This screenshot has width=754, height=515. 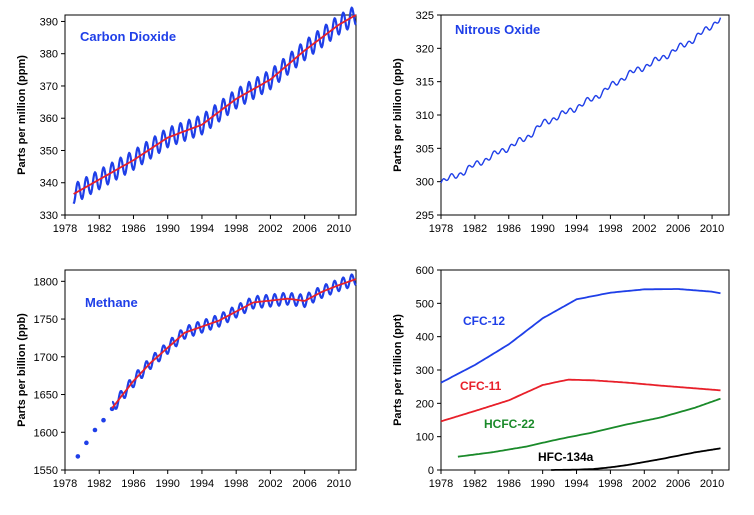 I want to click on y-tick-label: 1600, so click(x=46, y=433).